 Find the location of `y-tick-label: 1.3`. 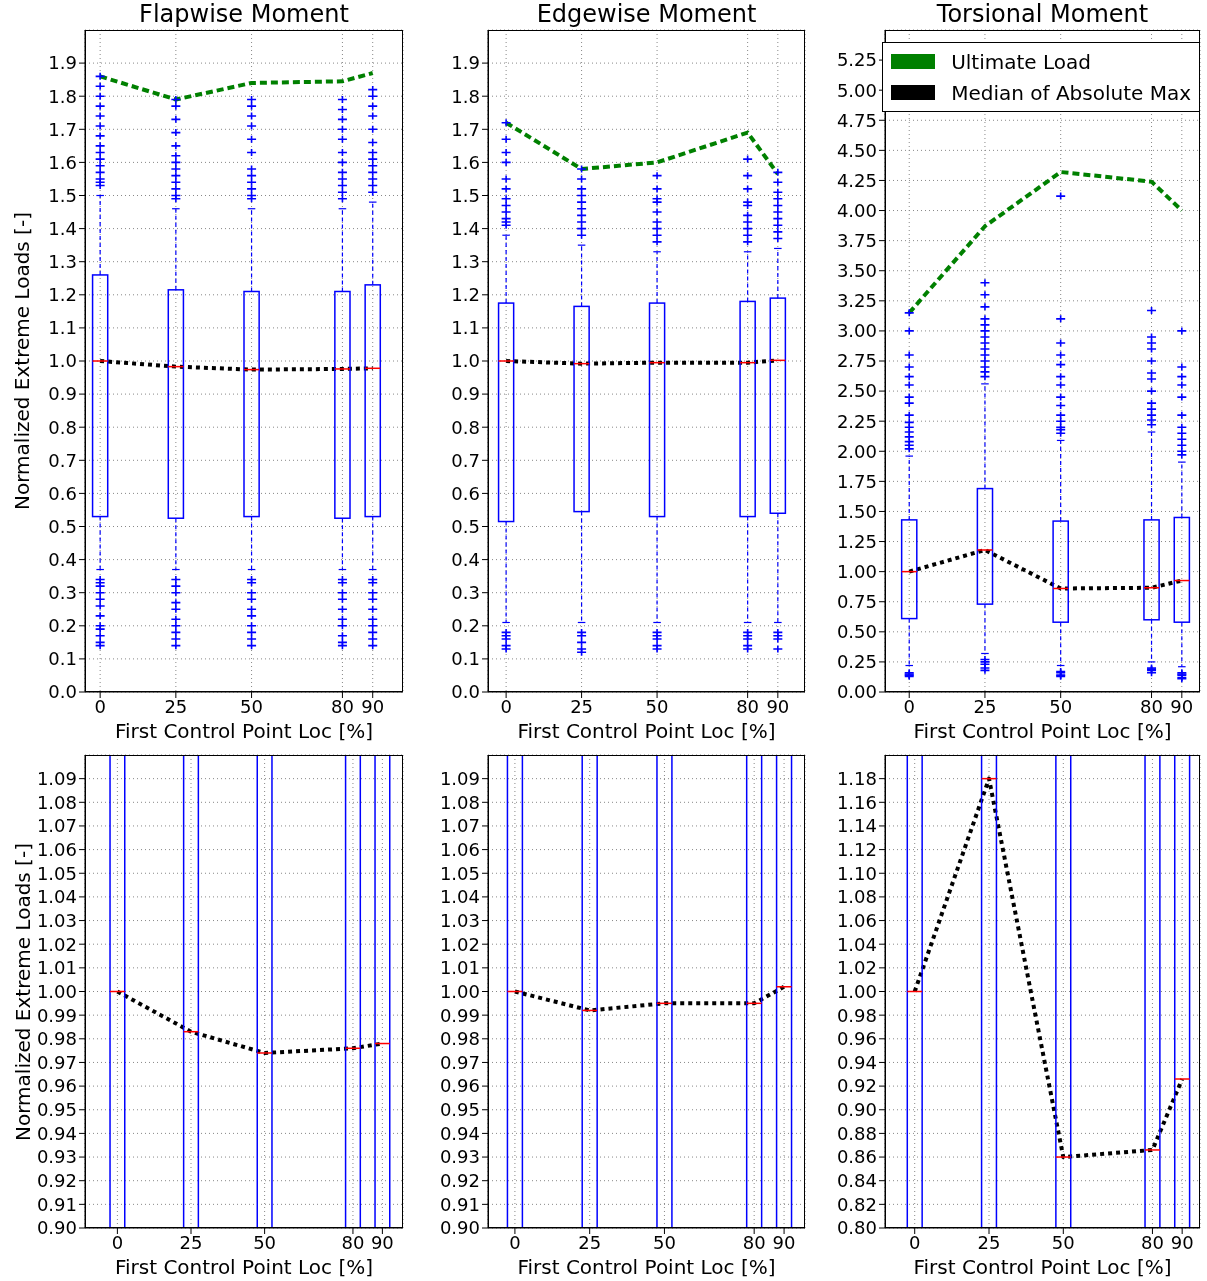

y-tick-label: 1.3 is located at coordinates (465, 262).